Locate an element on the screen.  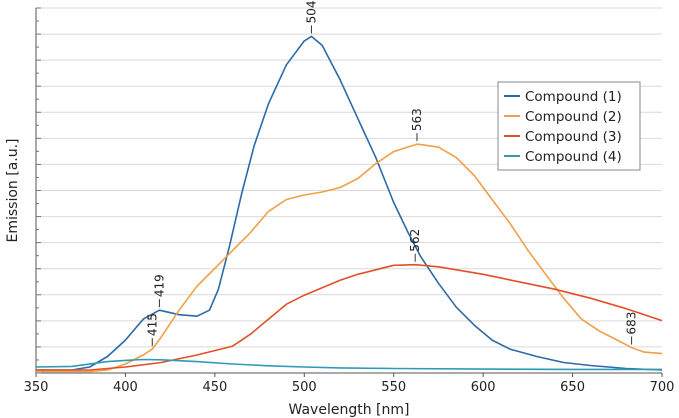
peak-label: 504 is located at coordinates (311, 12).